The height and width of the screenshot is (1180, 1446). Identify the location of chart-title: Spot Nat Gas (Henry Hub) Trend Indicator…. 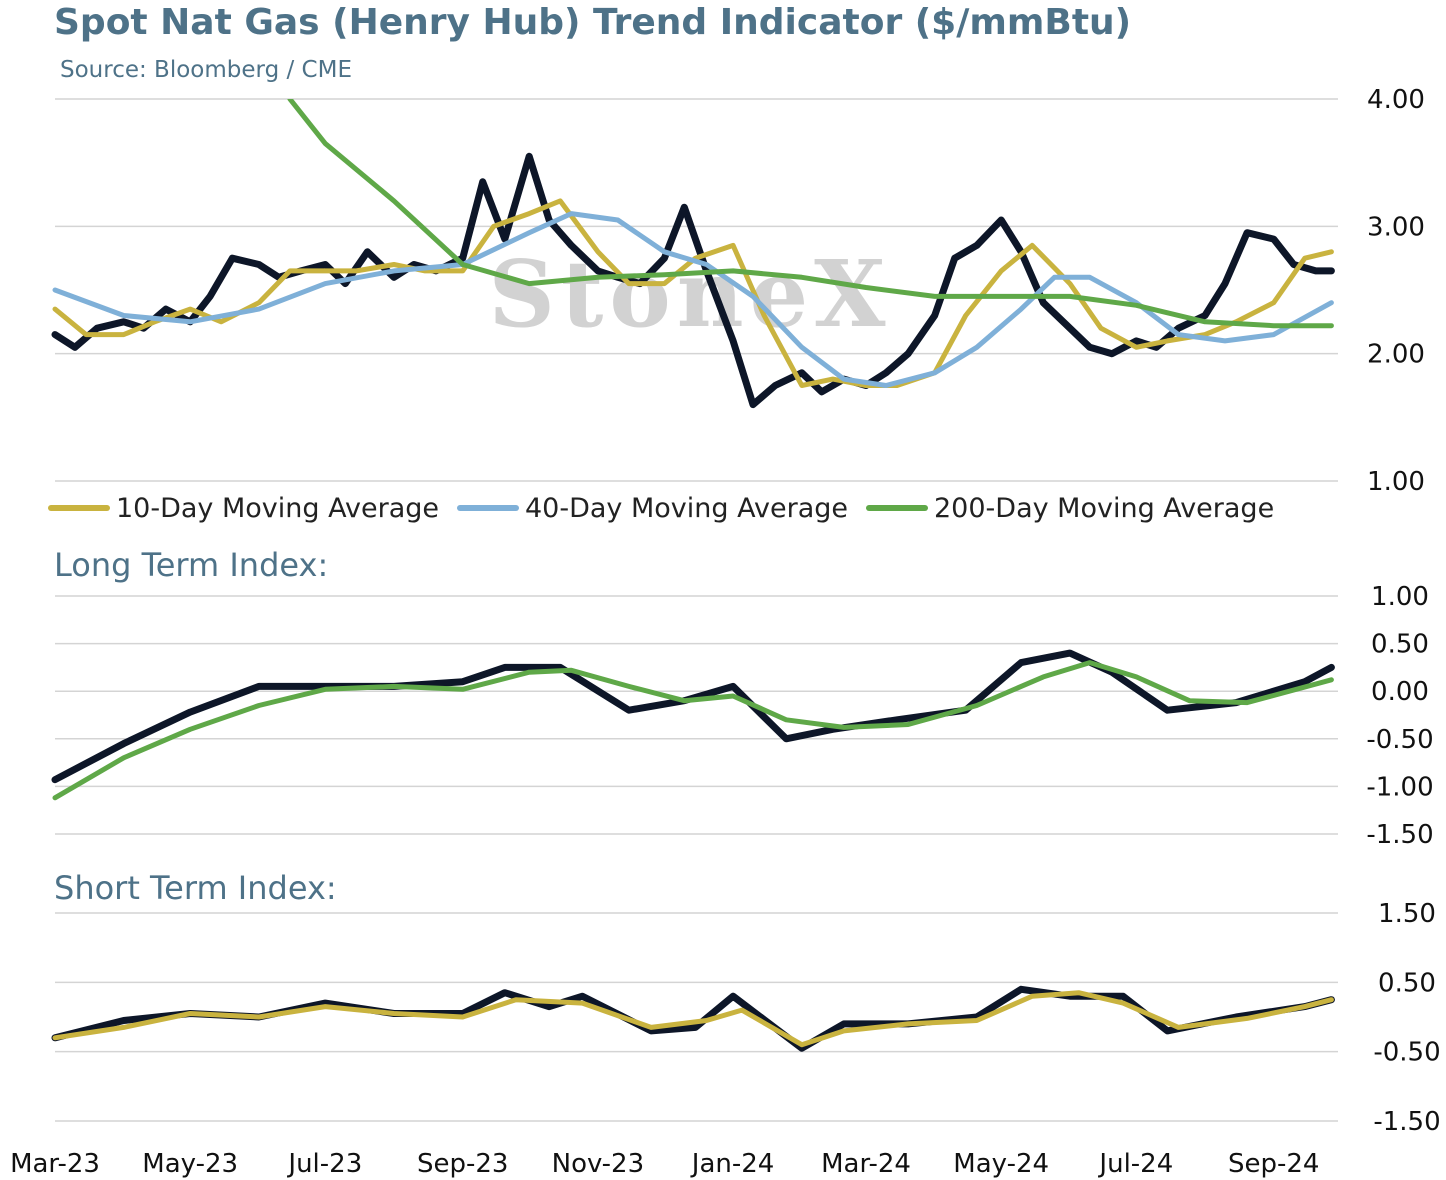
(593, 22).